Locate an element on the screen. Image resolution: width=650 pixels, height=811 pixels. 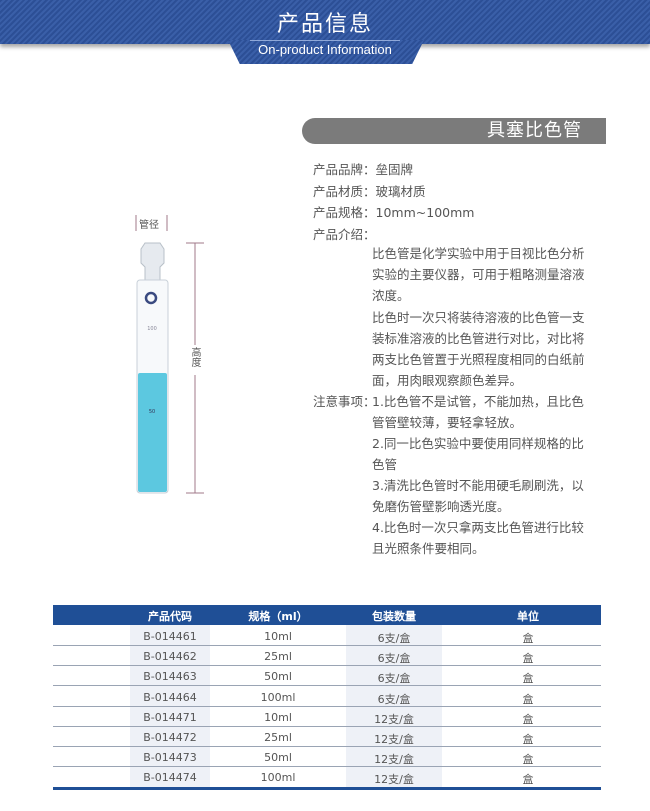
table-row: B-014464 100ml 6支/盒 盒 is located at coordinates (327, 697).